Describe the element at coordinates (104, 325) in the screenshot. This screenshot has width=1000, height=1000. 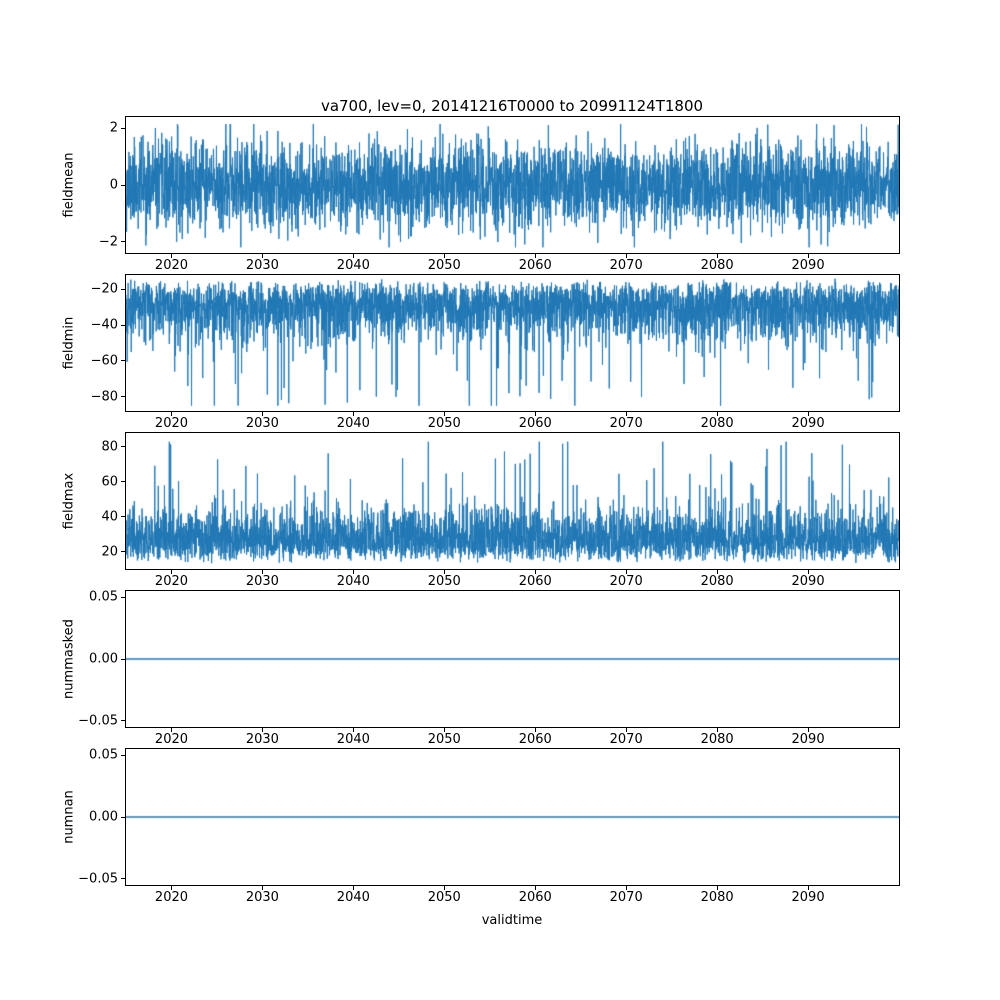
I see `y-tick-label: −40` at that location.